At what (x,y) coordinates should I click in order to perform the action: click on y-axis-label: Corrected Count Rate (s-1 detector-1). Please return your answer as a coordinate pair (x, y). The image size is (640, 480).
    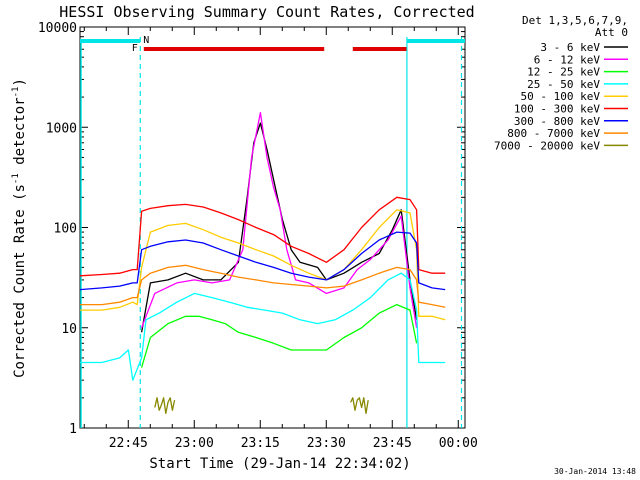
    Looking at the image, I should click on (19, 228).